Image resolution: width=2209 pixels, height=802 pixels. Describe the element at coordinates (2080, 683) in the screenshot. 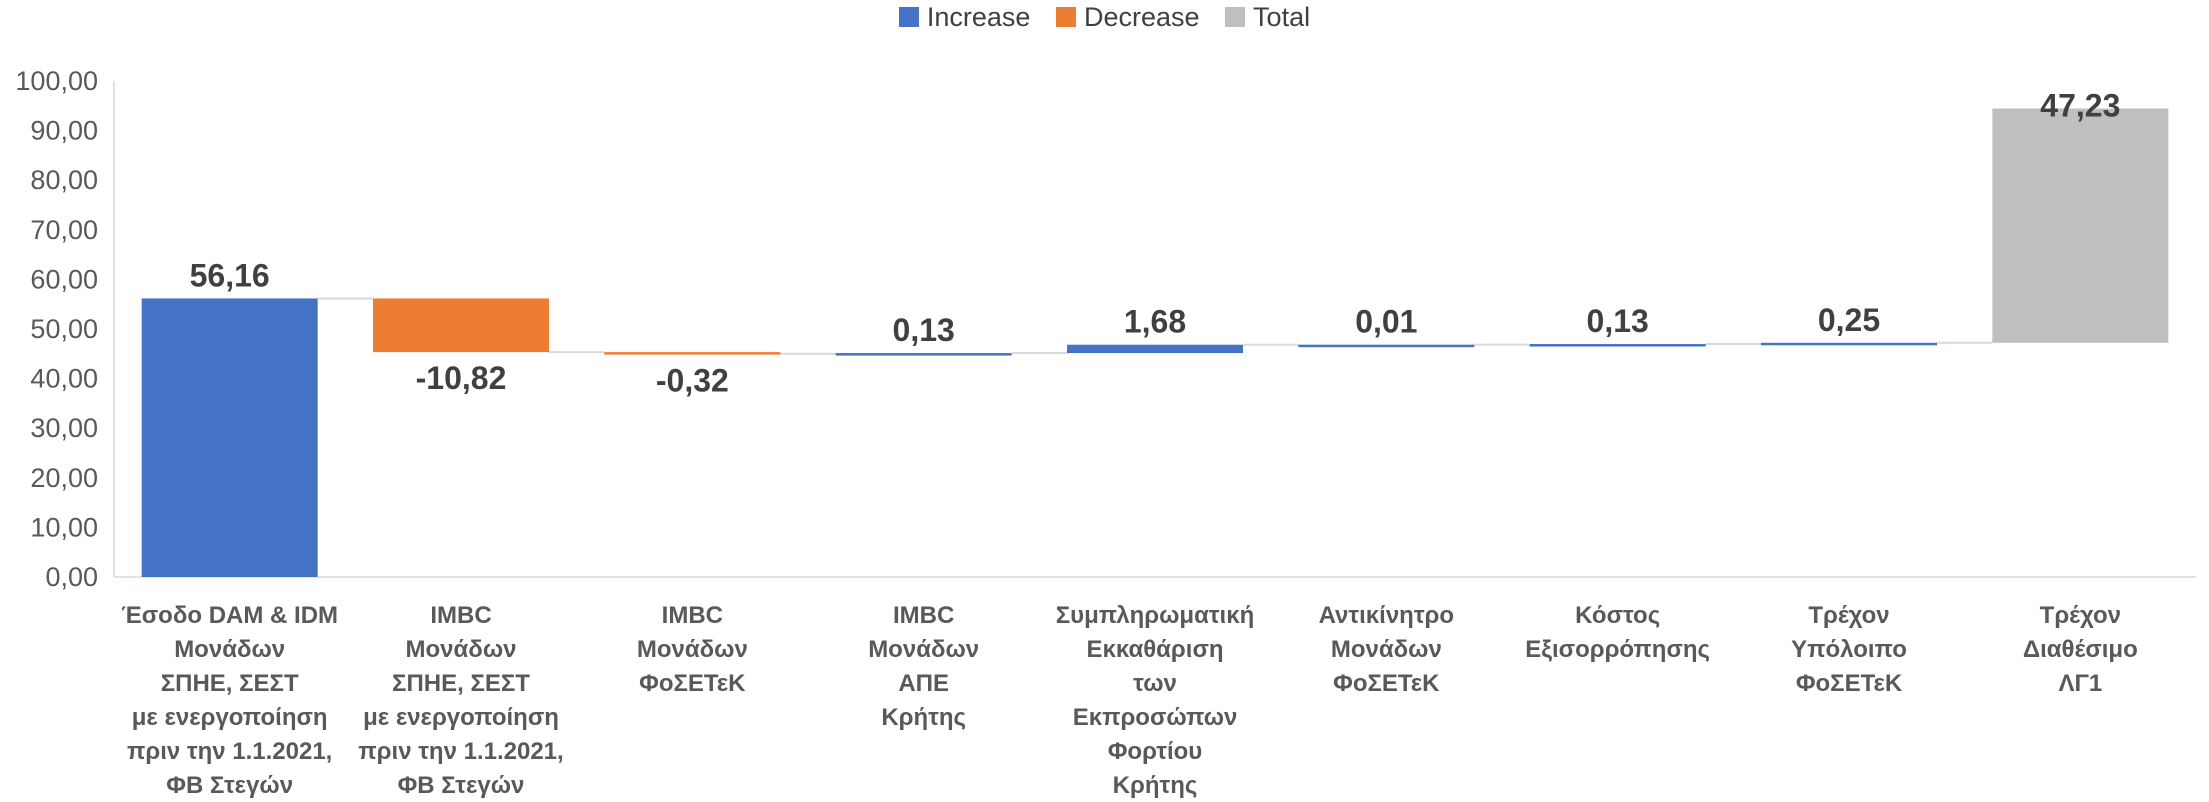

I see `x-category-label-line: ΛΓ1` at that location.